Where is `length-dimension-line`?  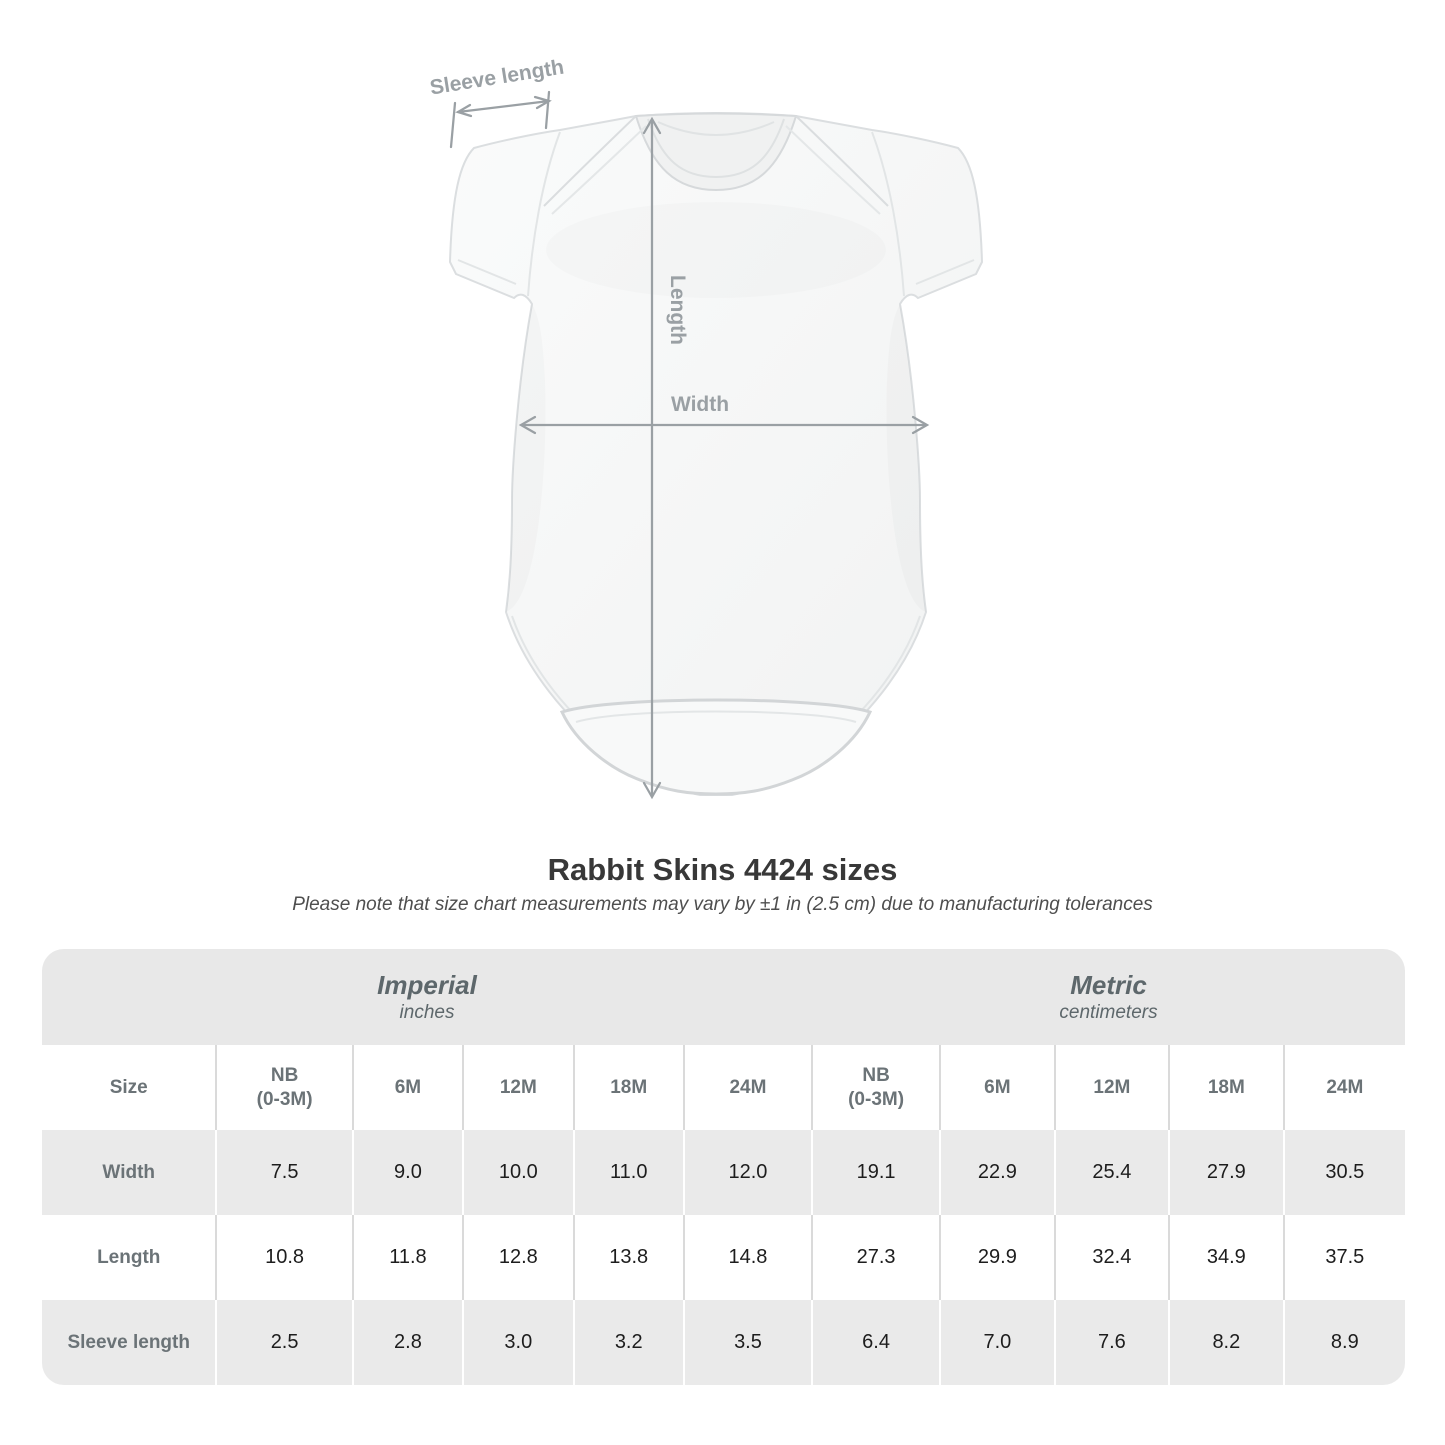 length-dimension-line is located at coordinates (652, 458).